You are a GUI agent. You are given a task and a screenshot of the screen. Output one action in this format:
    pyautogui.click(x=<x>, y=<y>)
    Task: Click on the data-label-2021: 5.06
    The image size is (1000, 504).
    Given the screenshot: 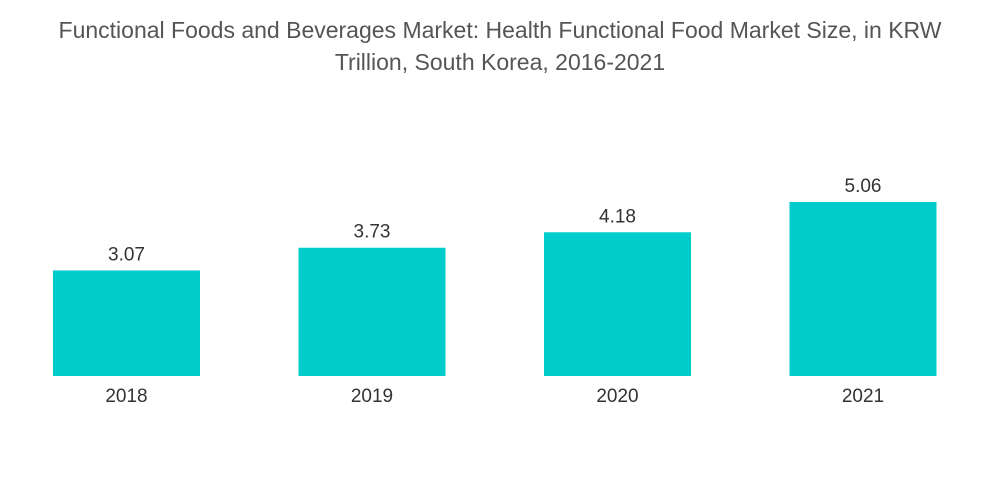 What is the action you would take?
    pyautogui.click(x=863, y=186)
    